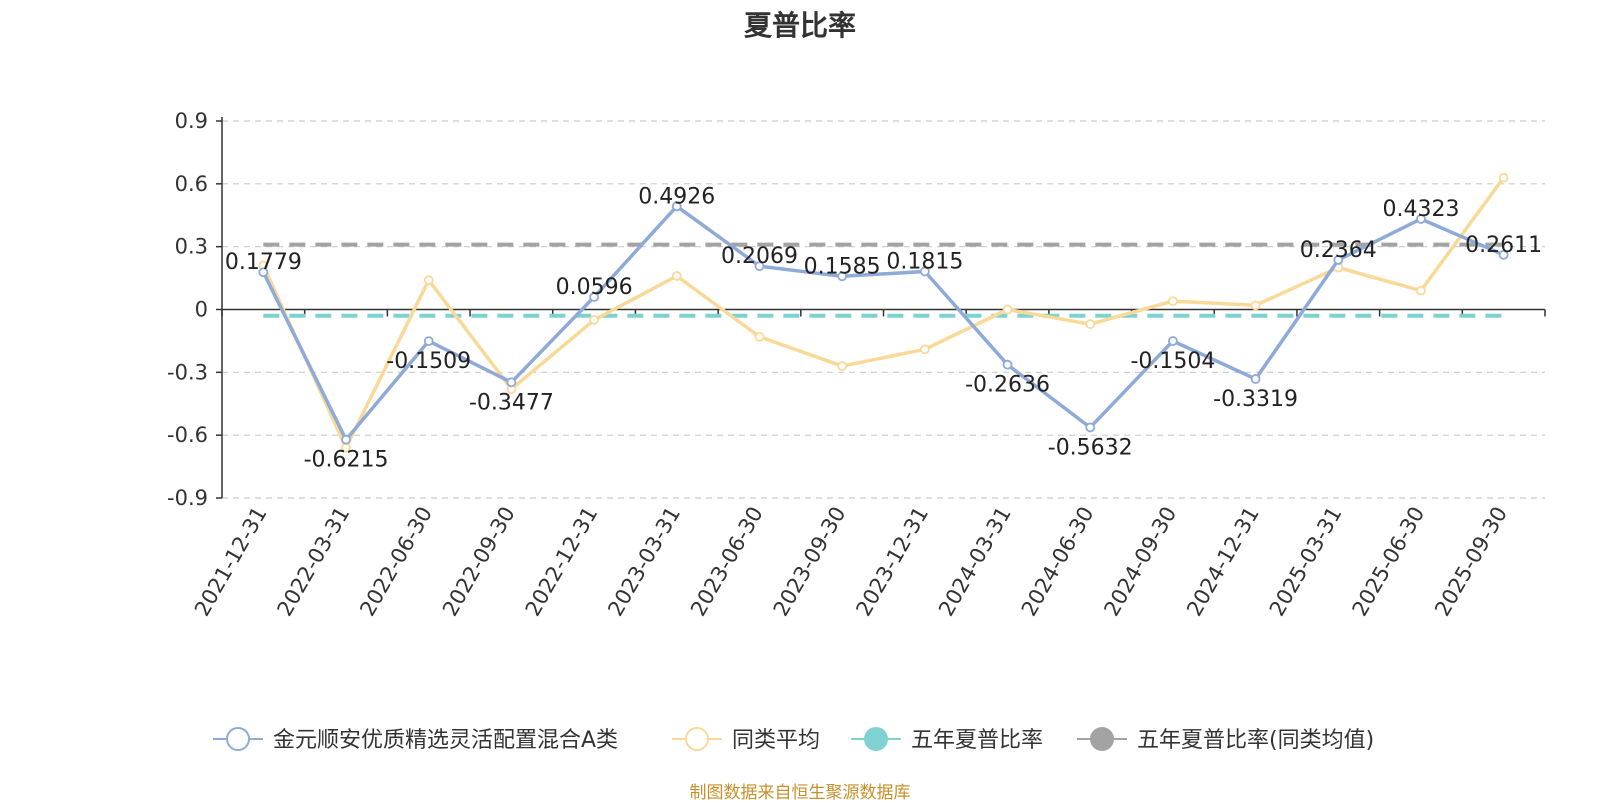 The height and width of the screenshot is (803, 1600). I want to click on x-tick-label: 2025-06-30, so click(1388, 562).